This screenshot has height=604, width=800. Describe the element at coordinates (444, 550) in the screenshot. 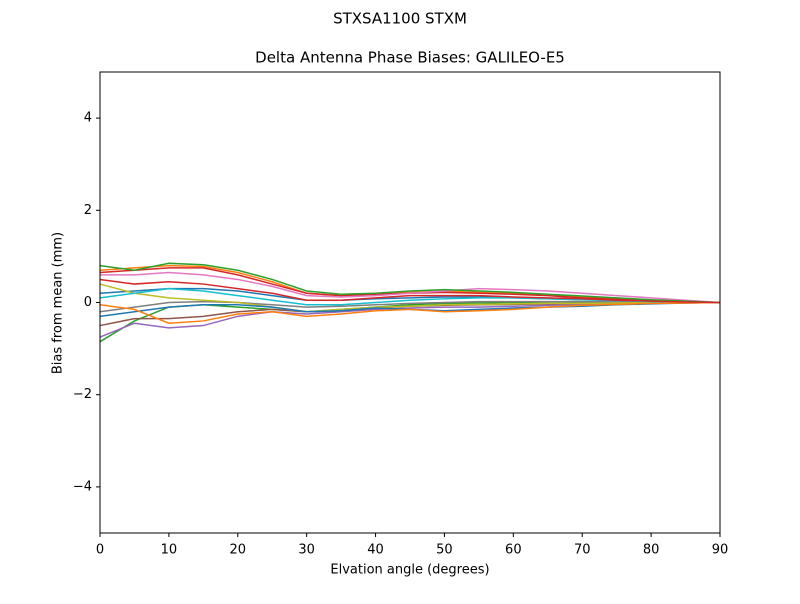

I see `x-tick-label: 50` at that location.